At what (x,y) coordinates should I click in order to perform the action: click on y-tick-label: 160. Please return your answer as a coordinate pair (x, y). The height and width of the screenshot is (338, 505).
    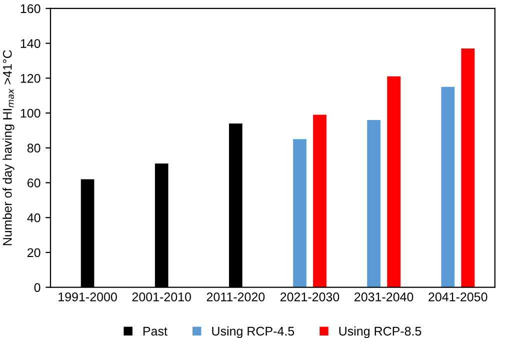
    Looking at the image, I should click on (30, 9).